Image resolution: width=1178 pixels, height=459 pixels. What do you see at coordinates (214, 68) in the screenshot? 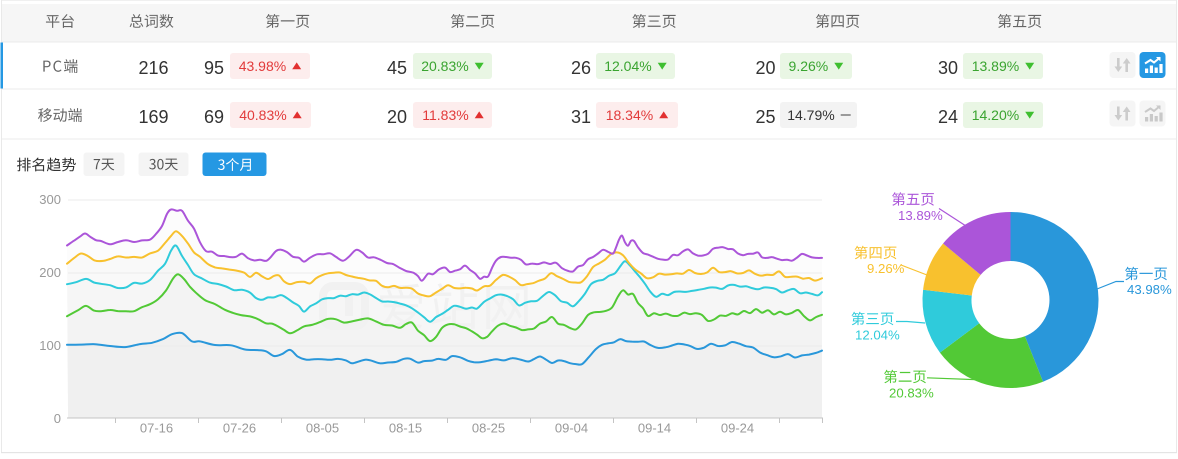
I see `svg-text: 95` at bounding box center [214, 68].